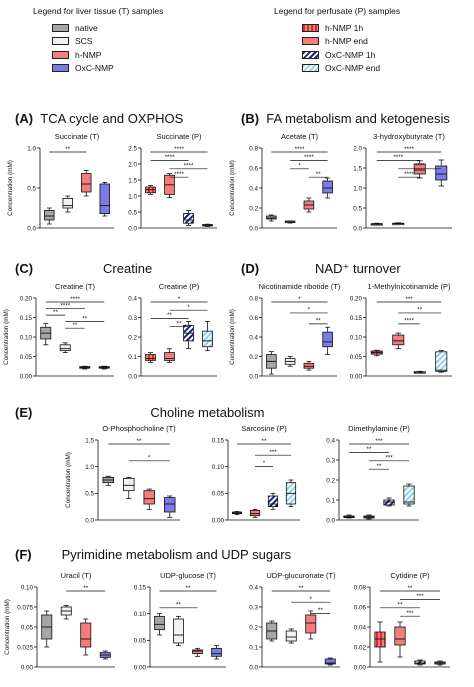 The height and width of the screenshot is (687, 474). I want to click on chart-title: Succinate (T), so click(77, 136).